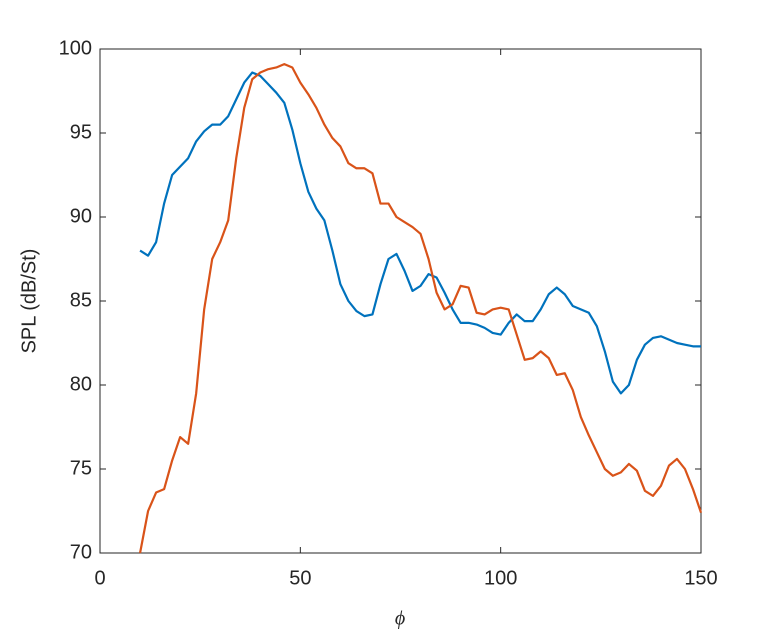  I want to click on y-tick-label: 100, so click(75, 48).